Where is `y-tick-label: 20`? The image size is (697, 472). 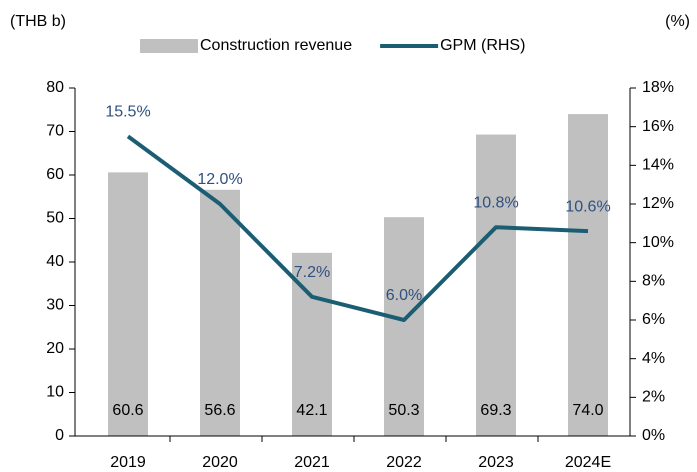
y-tick-label: 20 is located at coordinates (55, 348).